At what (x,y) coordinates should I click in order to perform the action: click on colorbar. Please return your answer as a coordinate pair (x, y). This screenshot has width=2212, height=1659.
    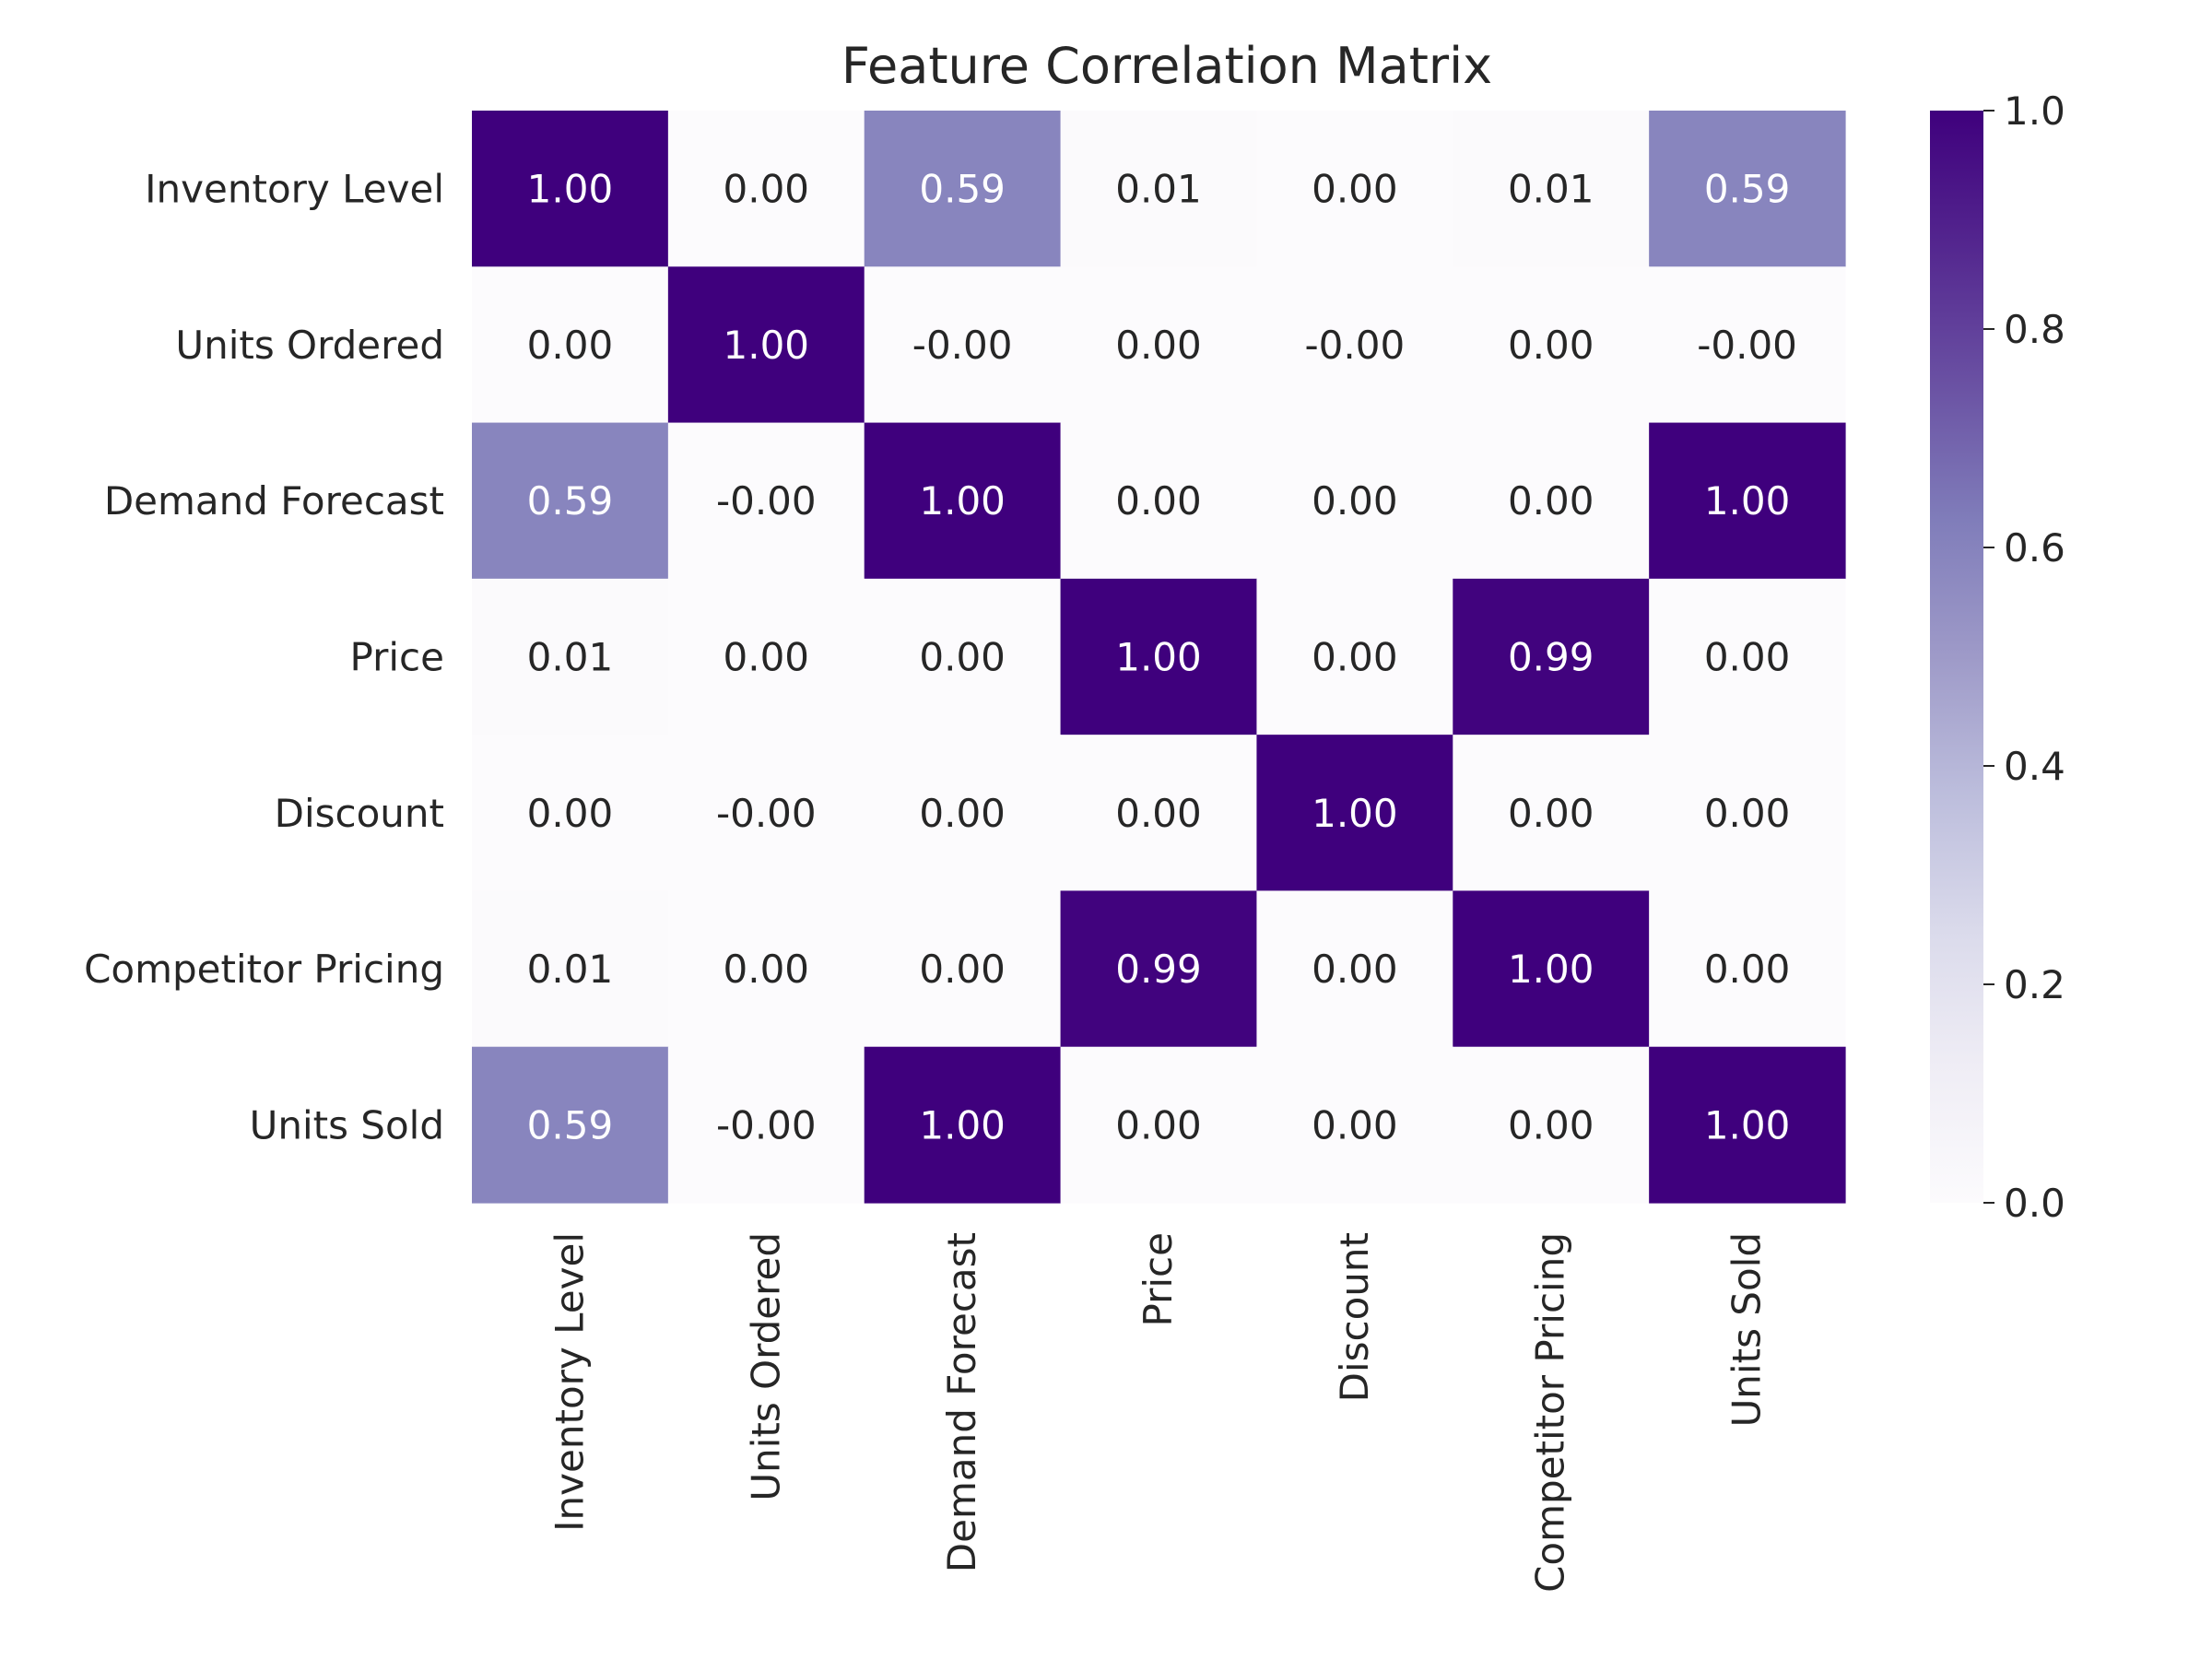
    Looking at the image, I should click on (1956, 657).